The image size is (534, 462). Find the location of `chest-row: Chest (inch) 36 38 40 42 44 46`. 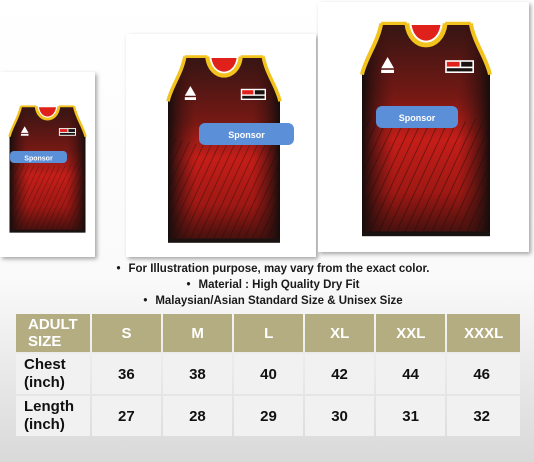

chest-row: Chest (inch) 36 38 40 42 44 46 is located at coordinates (268, 374).